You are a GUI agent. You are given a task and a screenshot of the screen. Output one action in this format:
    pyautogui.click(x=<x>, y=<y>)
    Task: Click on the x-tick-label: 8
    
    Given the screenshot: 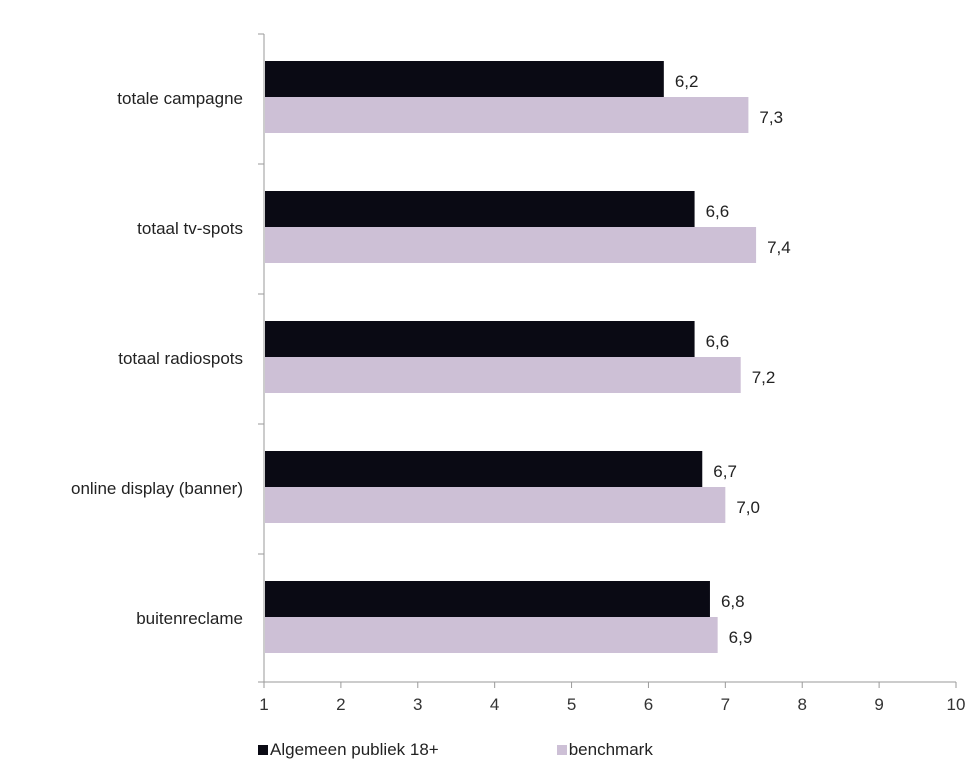 What is the action you would take?
    pyautogui.click(x=801, y=704)
    